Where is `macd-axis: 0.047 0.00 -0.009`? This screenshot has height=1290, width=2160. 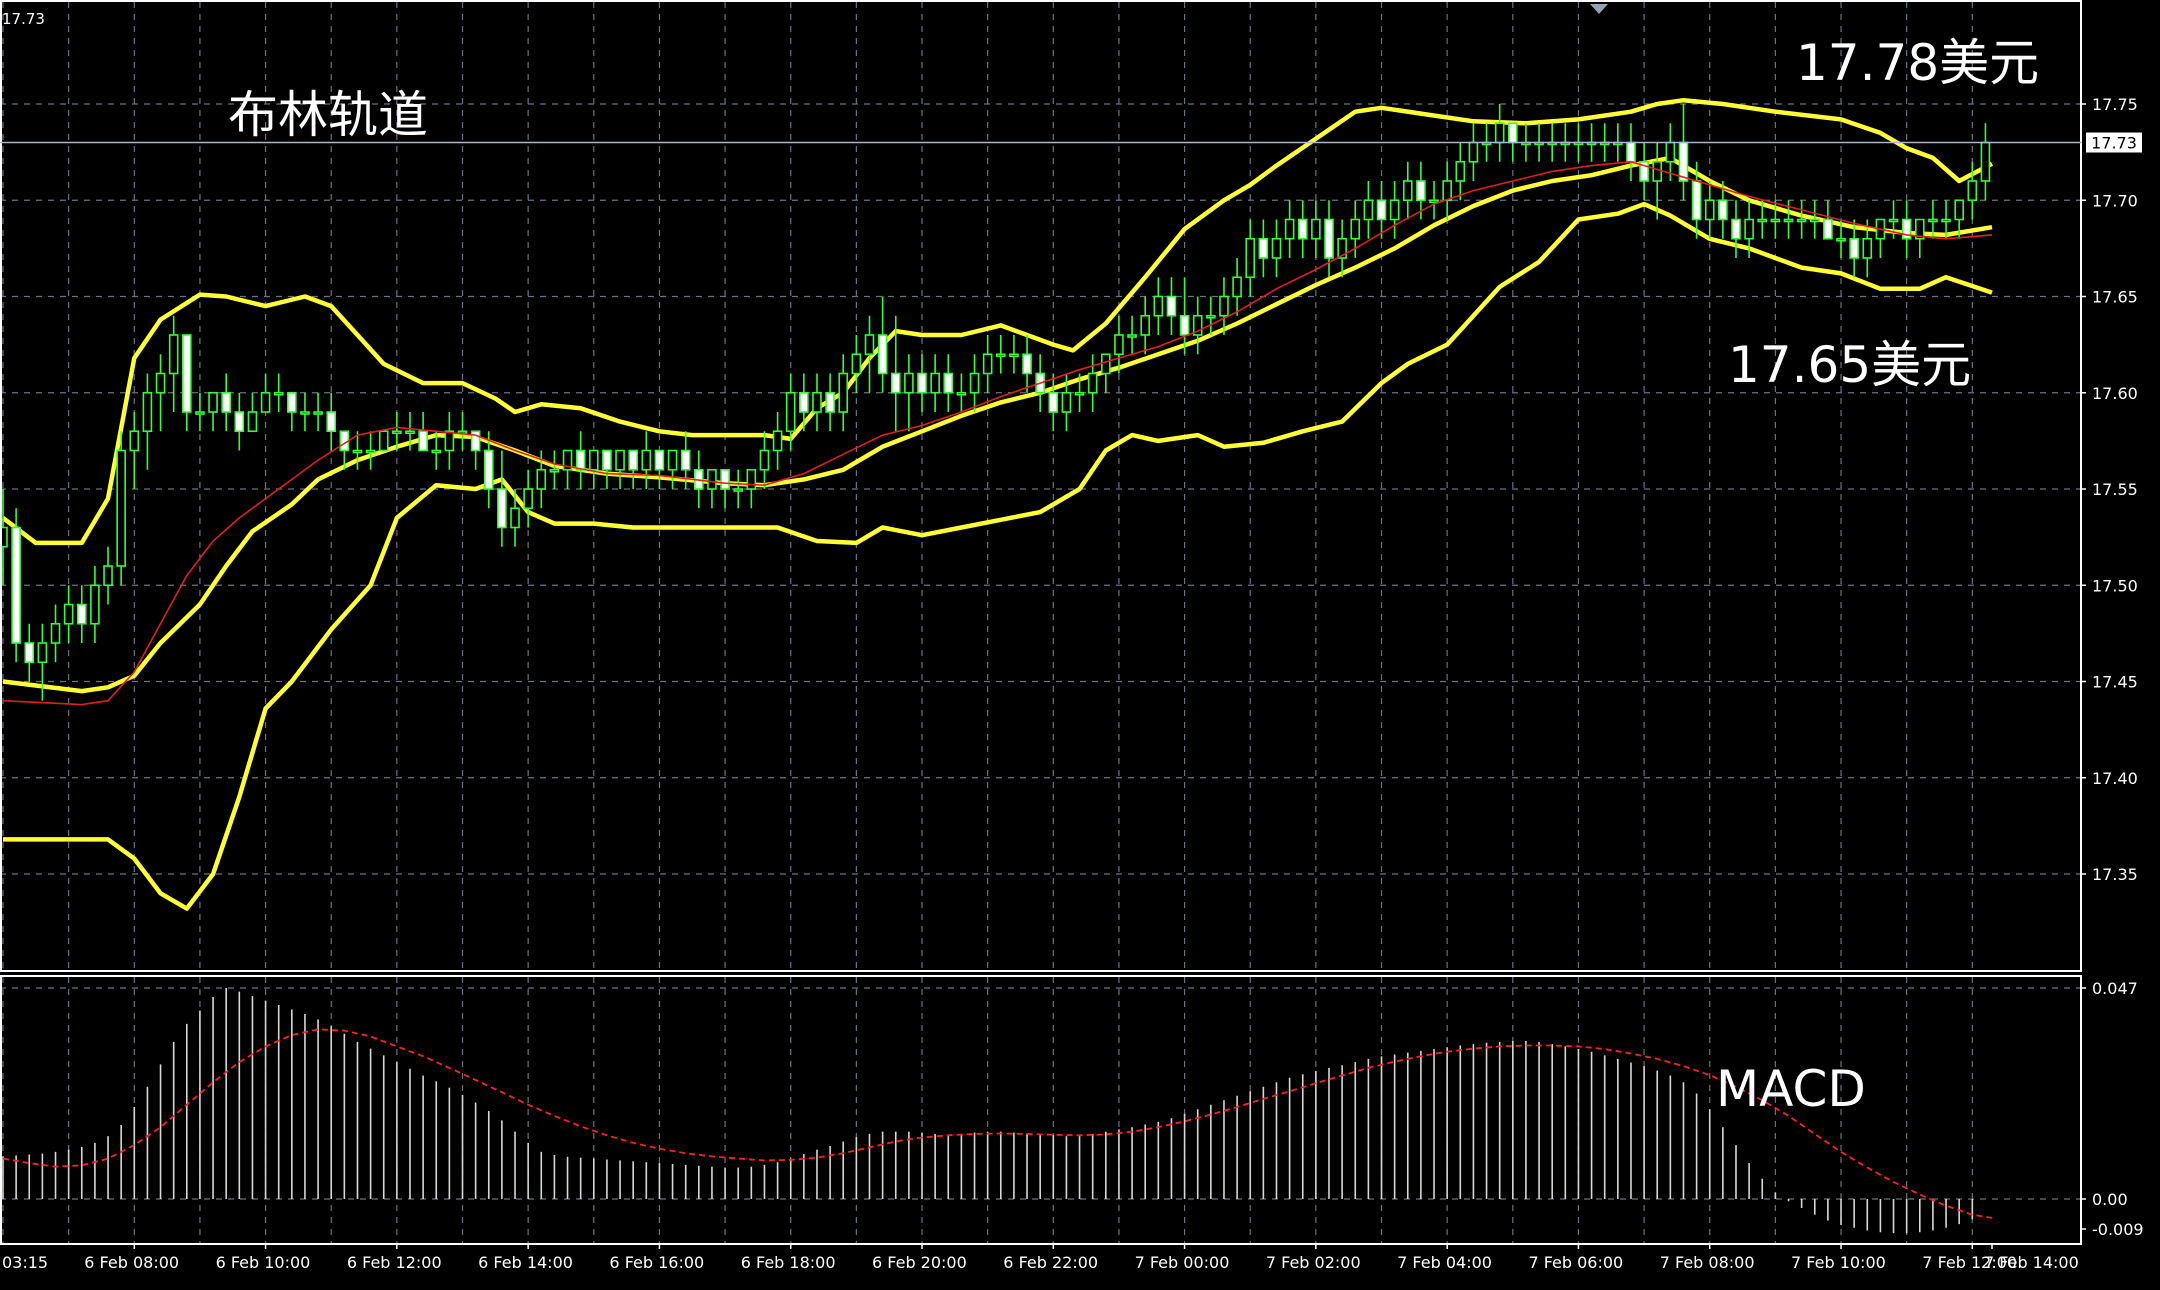 macd-axis: 0.047 0.00 -0.009 is located at coordinates (2112, 1109).